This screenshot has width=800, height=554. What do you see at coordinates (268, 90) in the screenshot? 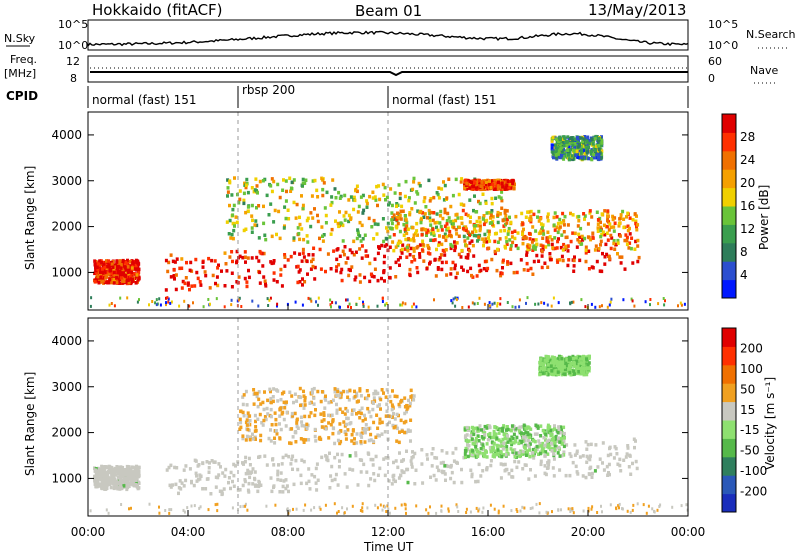
I see `cpid-segment-label: rbsp 200` at bounding box center [268, 90].